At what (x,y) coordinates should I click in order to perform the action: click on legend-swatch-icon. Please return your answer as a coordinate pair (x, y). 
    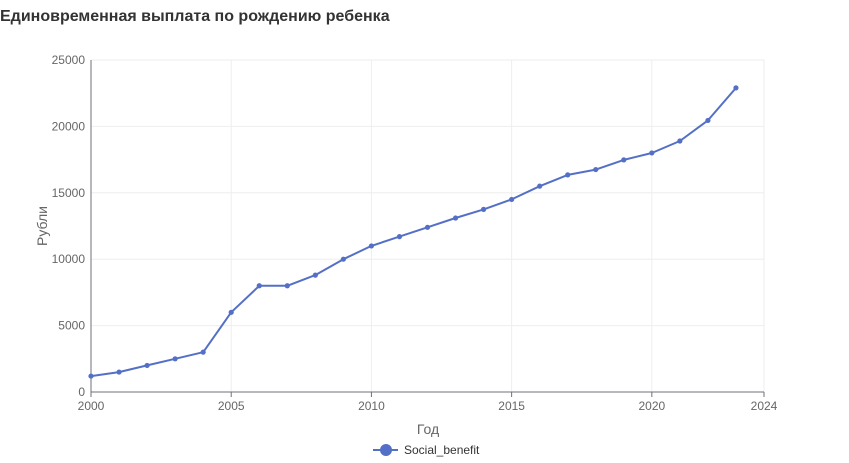
    Looking at the image, I should click on (385, 450).